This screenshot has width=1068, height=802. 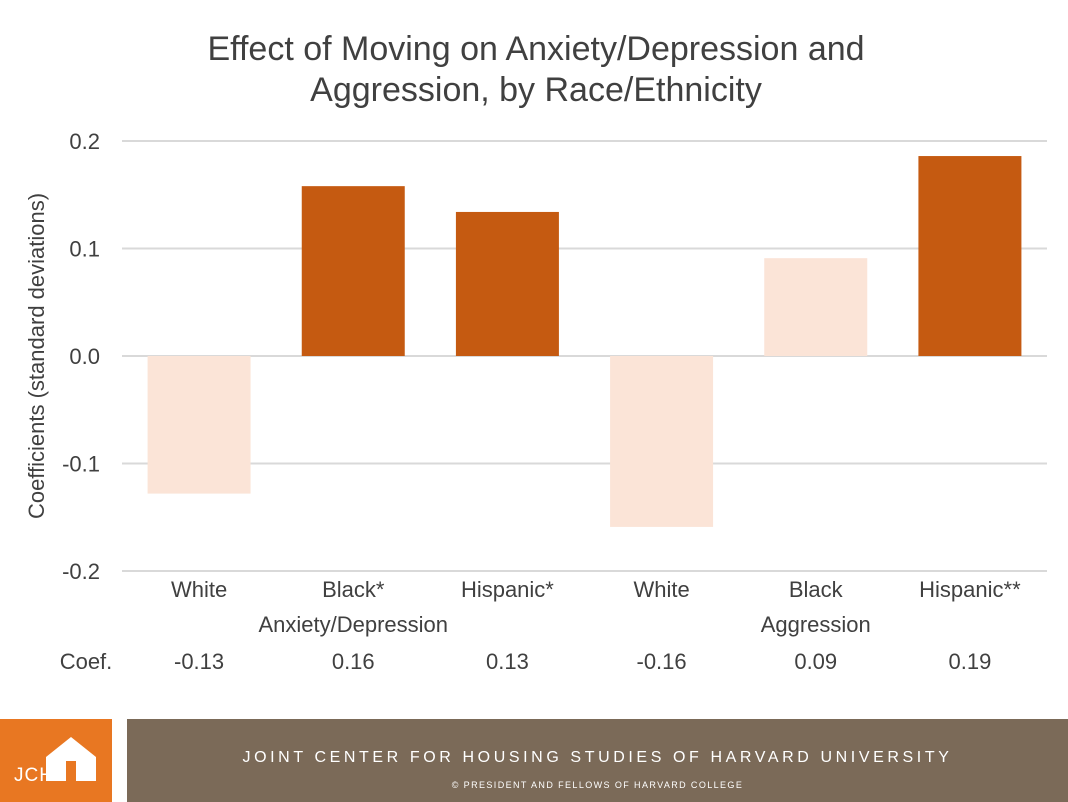 What do you see at coordinates (970, 589) in the screenshot?
I see `category-label: Hispanic**` at bounding box center [970, 589].